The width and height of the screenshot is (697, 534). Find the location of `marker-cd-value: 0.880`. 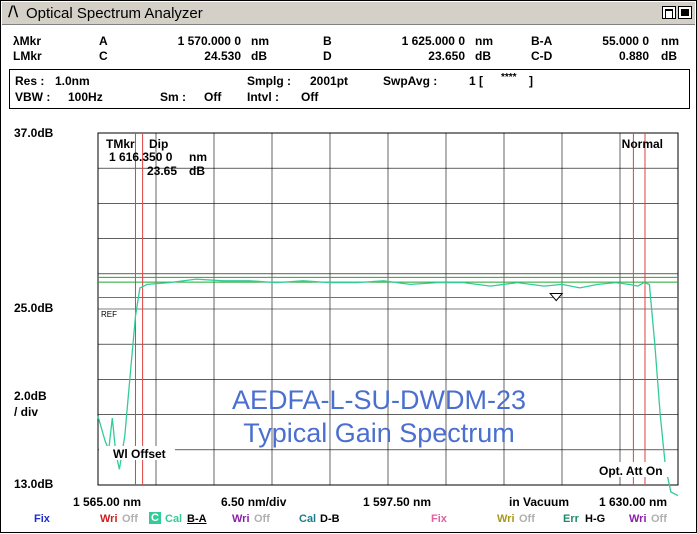

marker-cd-value: 0.880 is located at coordinates (633, 56).